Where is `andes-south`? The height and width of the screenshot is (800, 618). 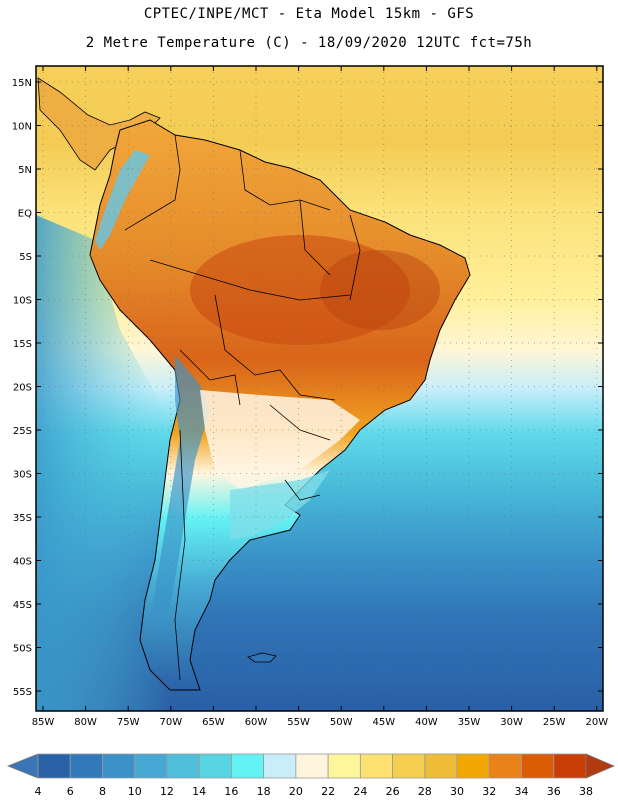 andes-south is located at coordinates (180, 492).